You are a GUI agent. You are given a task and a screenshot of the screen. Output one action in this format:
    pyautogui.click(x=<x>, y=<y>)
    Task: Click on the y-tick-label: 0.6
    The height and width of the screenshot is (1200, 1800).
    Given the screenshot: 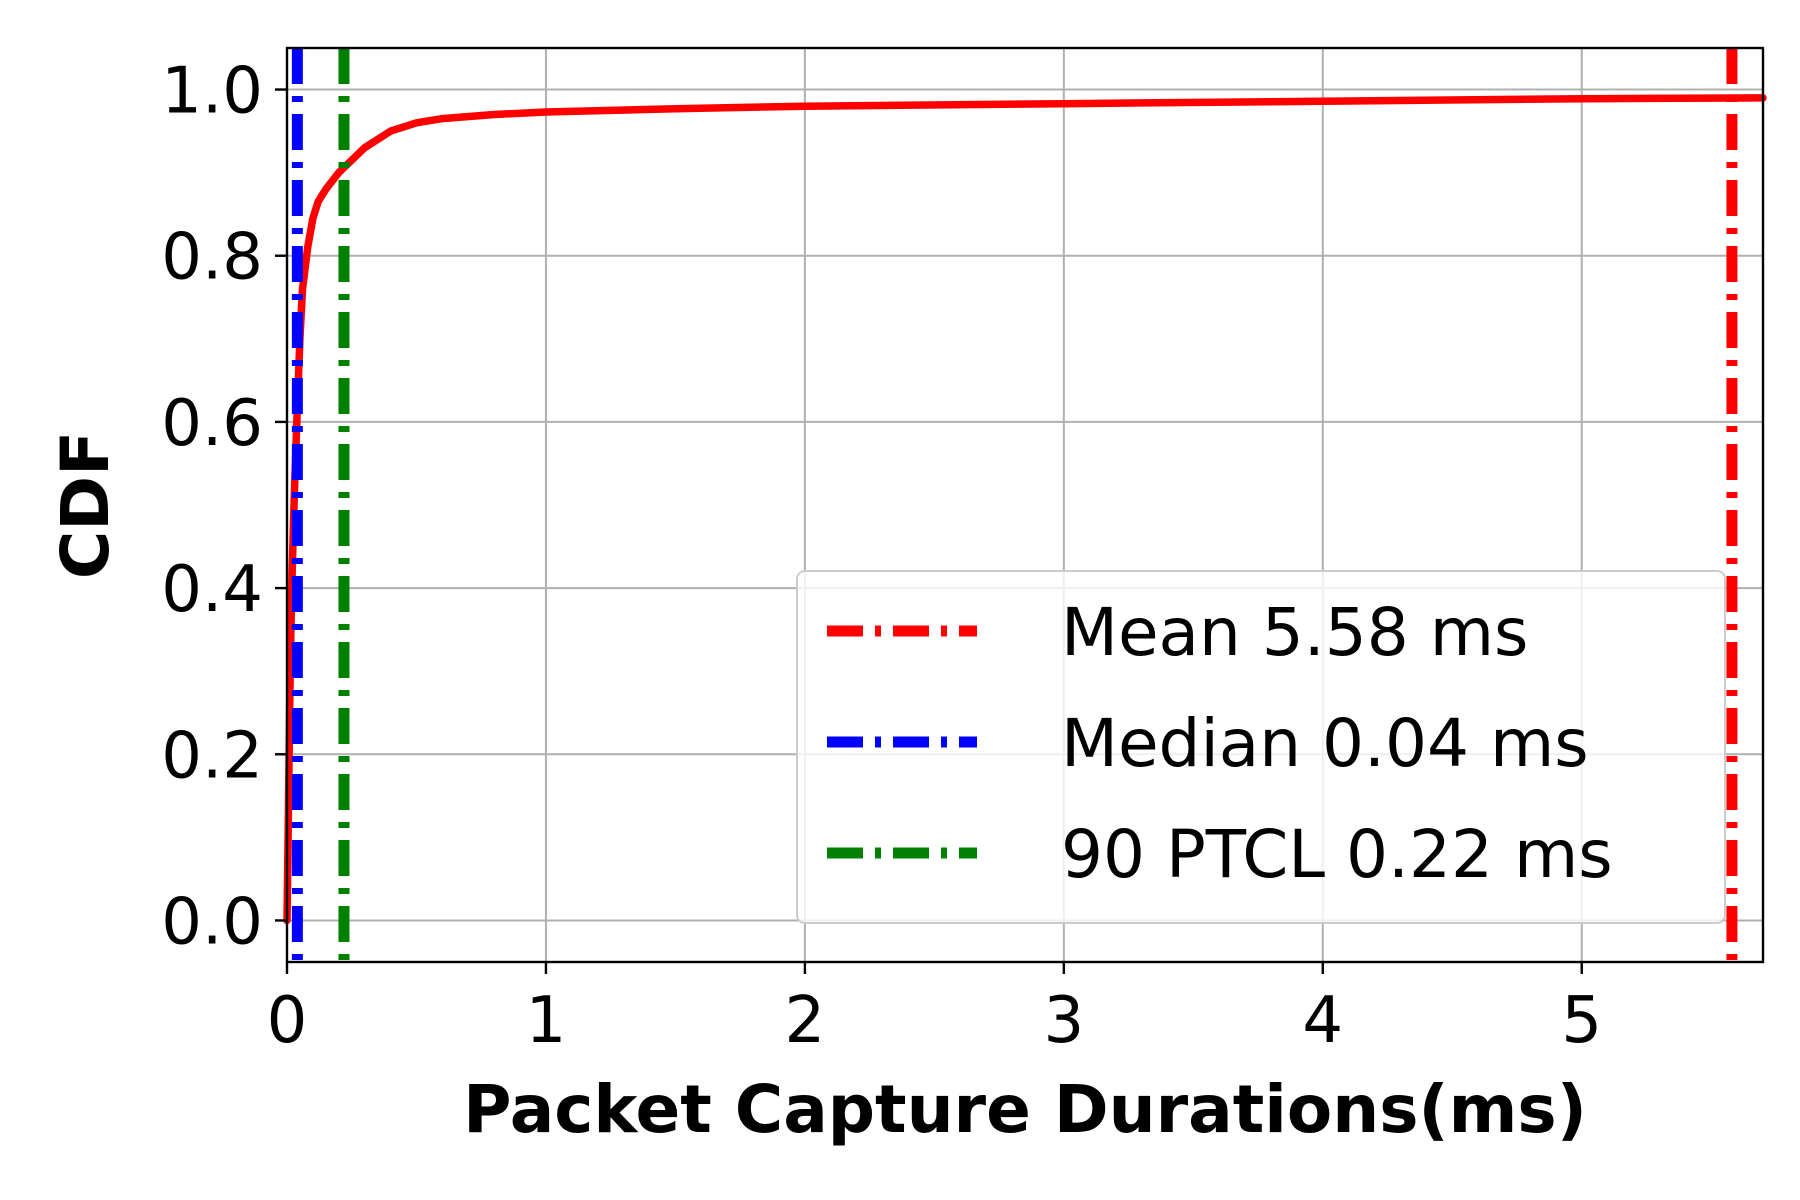 What is the action you would take?
    pyautogui.click(x=212, y=424)
    